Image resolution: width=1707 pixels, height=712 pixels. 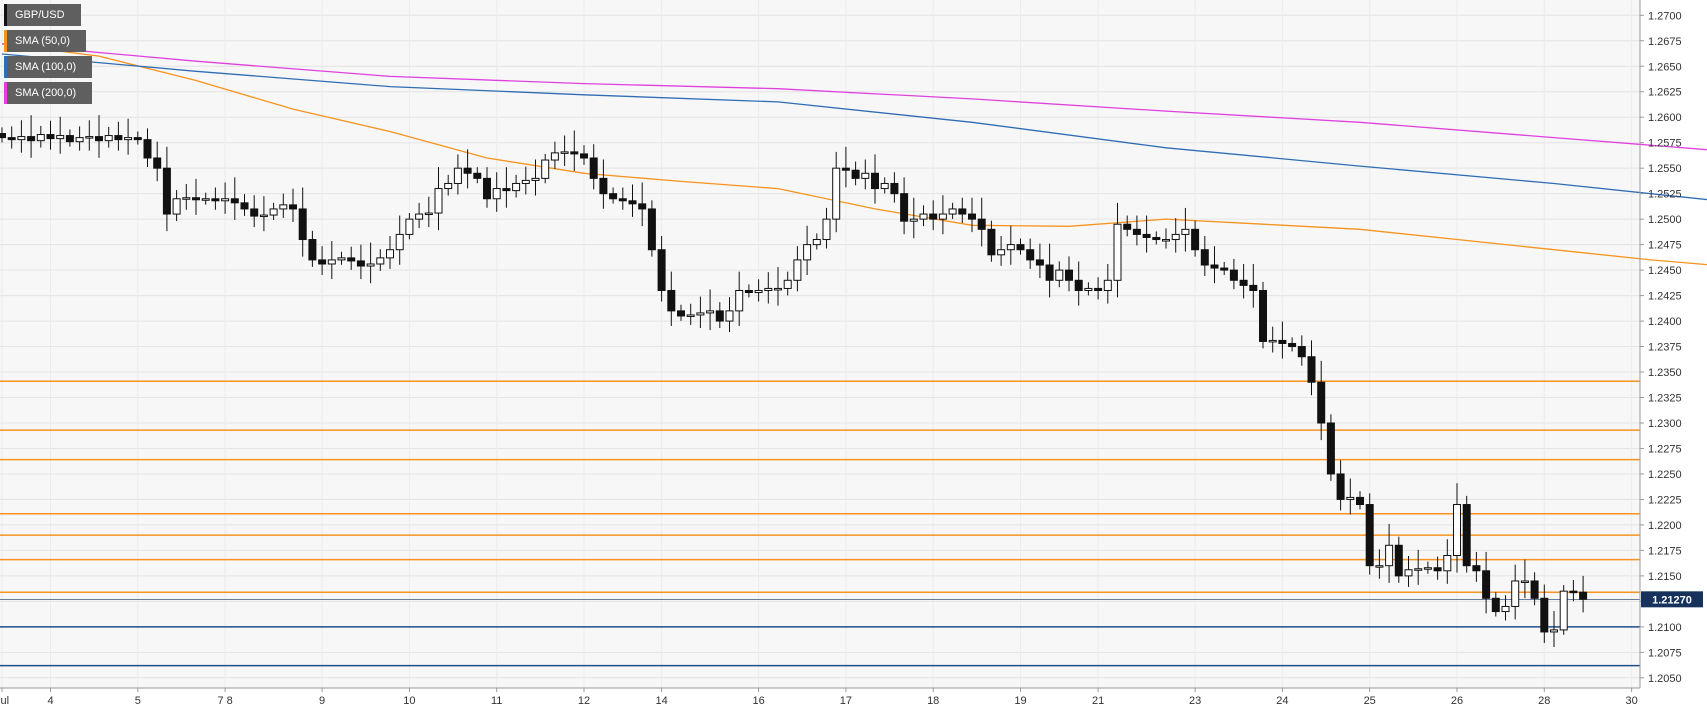 What do you see at coordinates (933, 701) in the screenshot?
I see `x-tick-label: 18` at bounding box center [933, 701].